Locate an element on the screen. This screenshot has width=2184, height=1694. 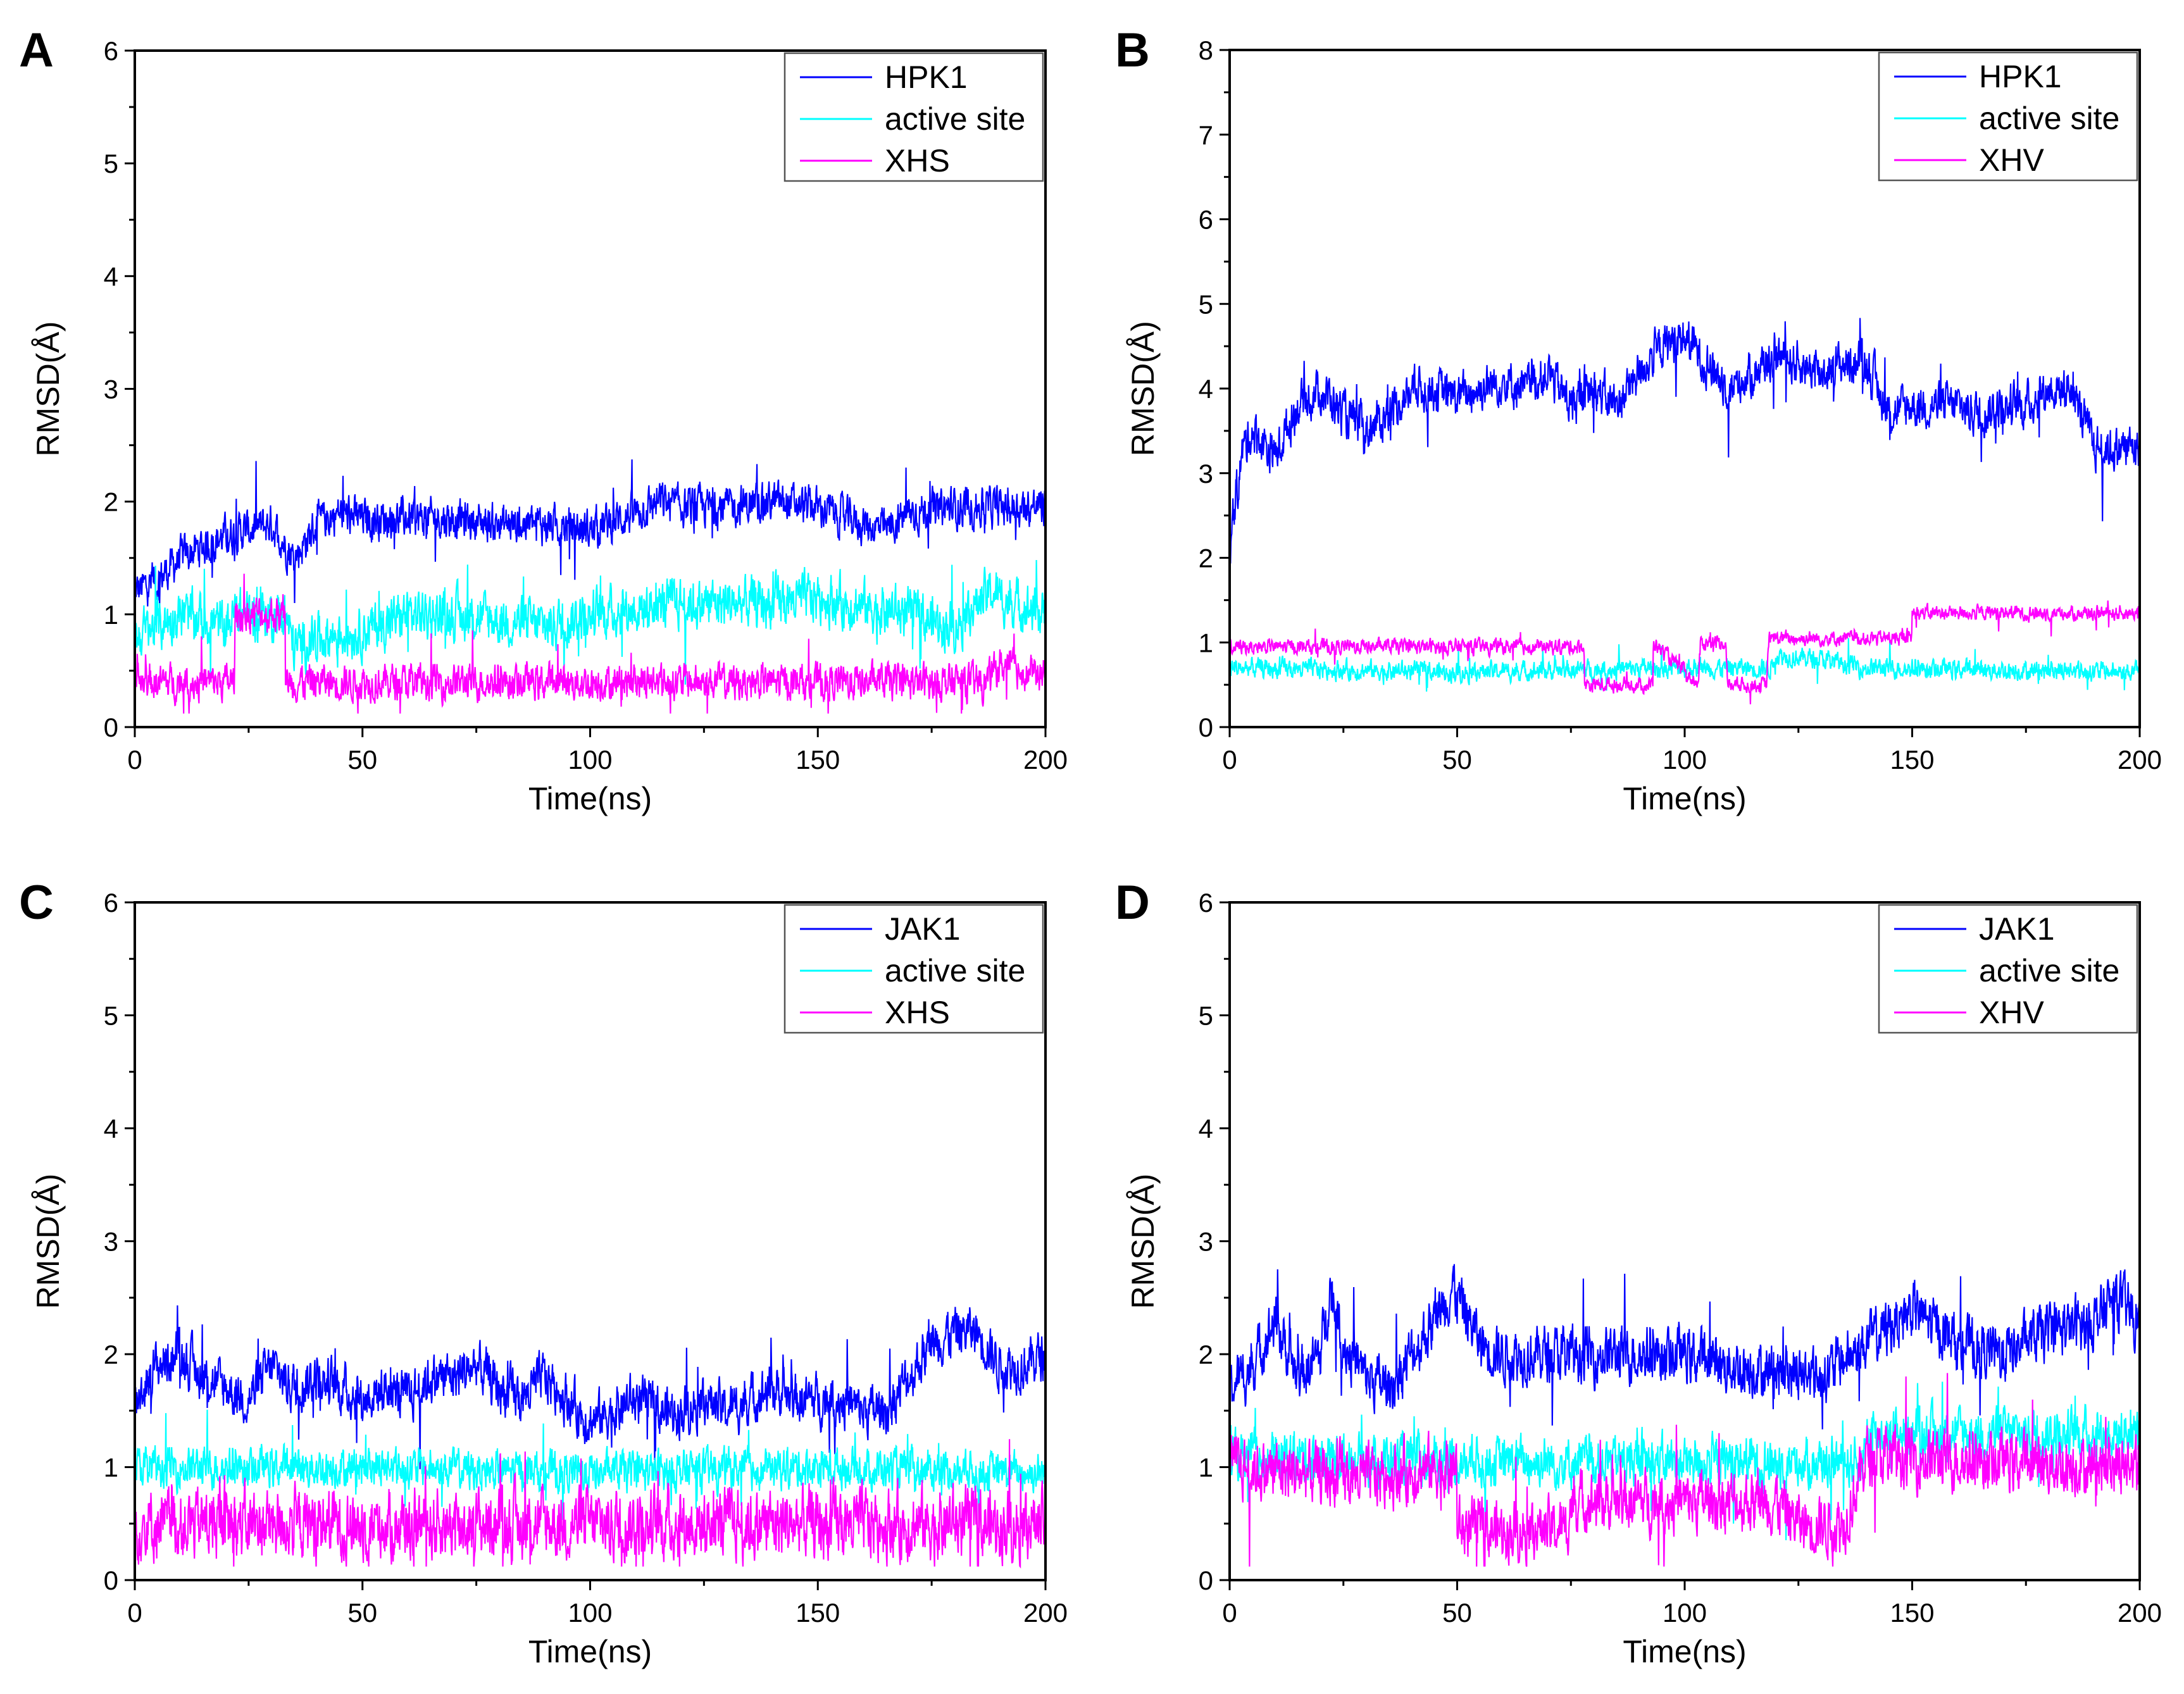
panel-letter: C is located at coordinates (36, 903).